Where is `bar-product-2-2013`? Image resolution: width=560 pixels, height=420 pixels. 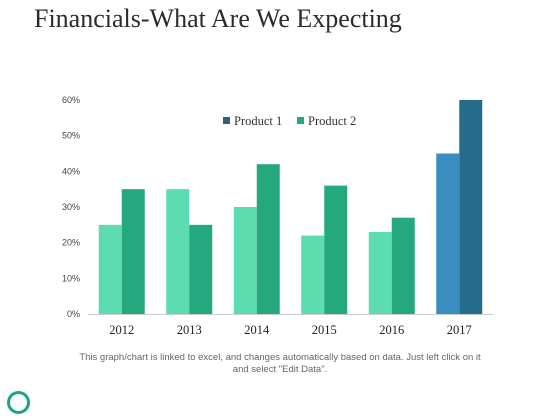
bar-product-2-2013 is located at coordinates (201, 269).